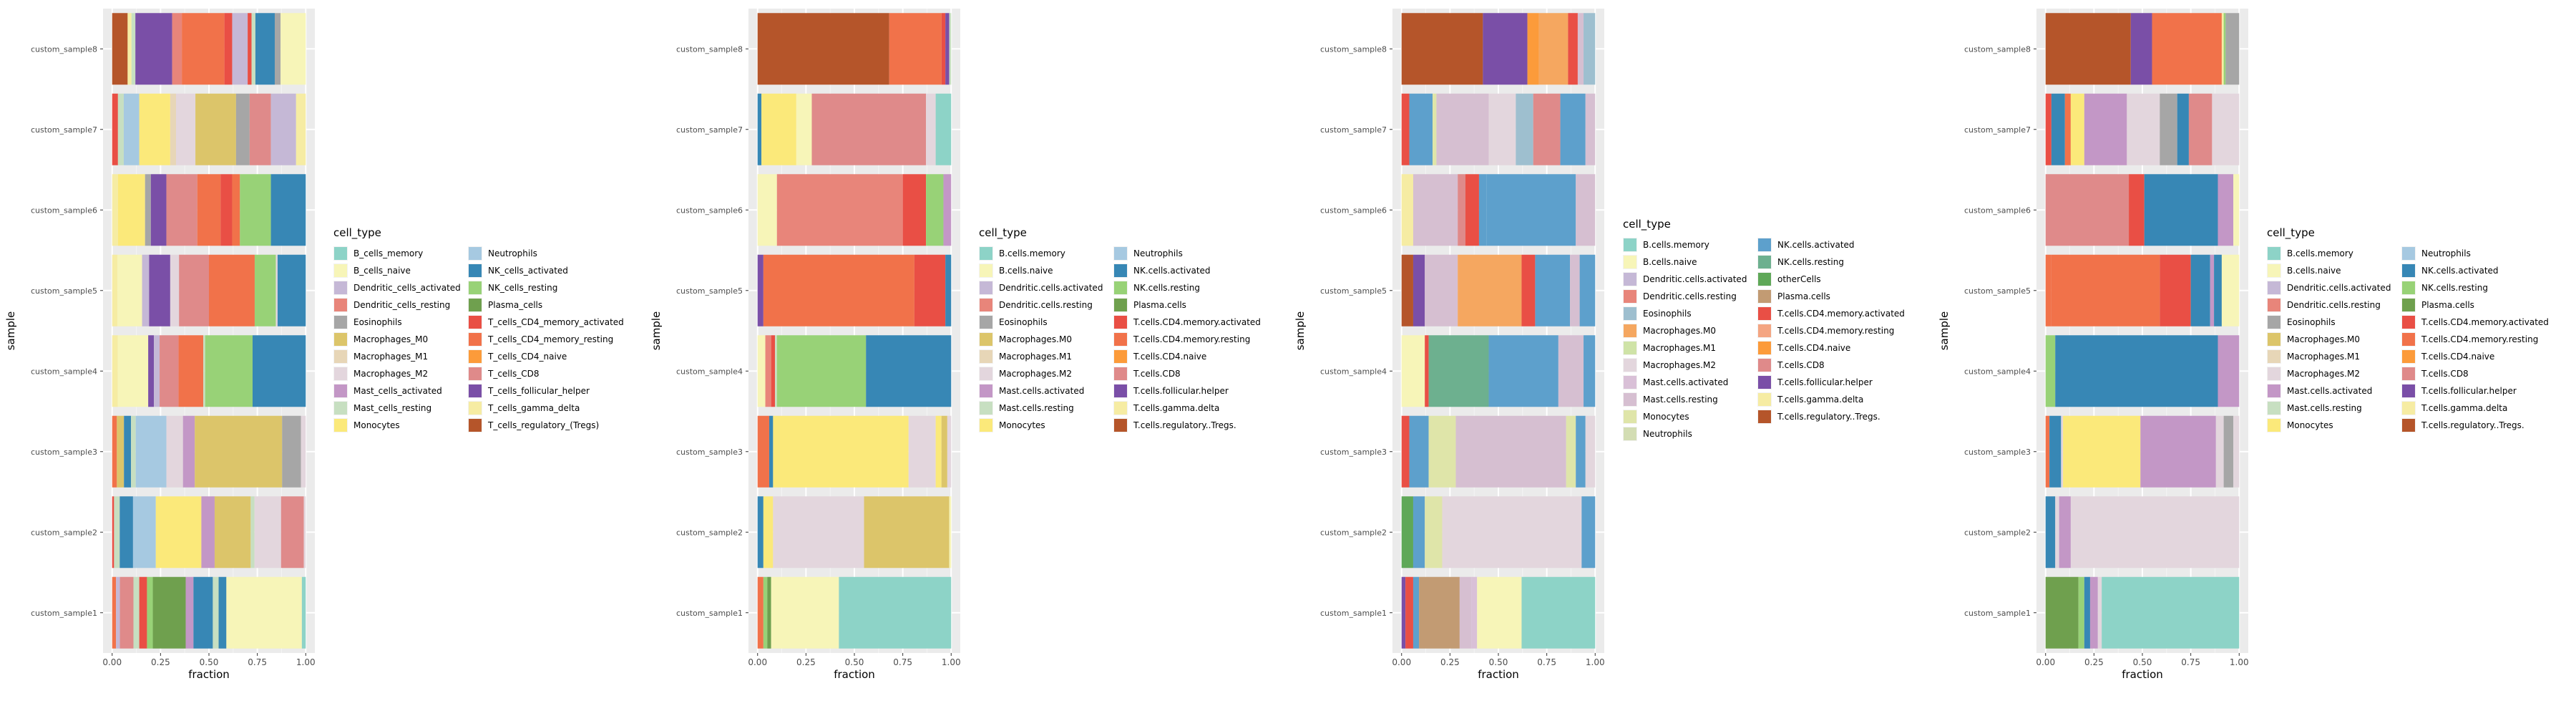 The image size is (2576, 716). What do you see at coordinates (1036, 408) in the screenshot?
I see `legend-label: Mast.cells.resting` at bounding box center [1036, 408].